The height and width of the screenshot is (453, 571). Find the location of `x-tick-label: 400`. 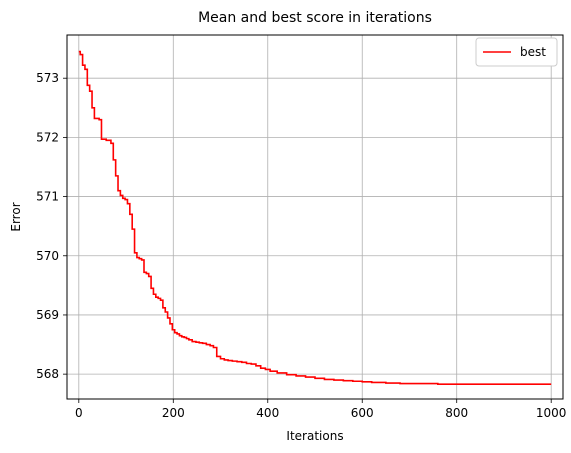

x-tick-label: 400 is located at coordinates (267, 413).